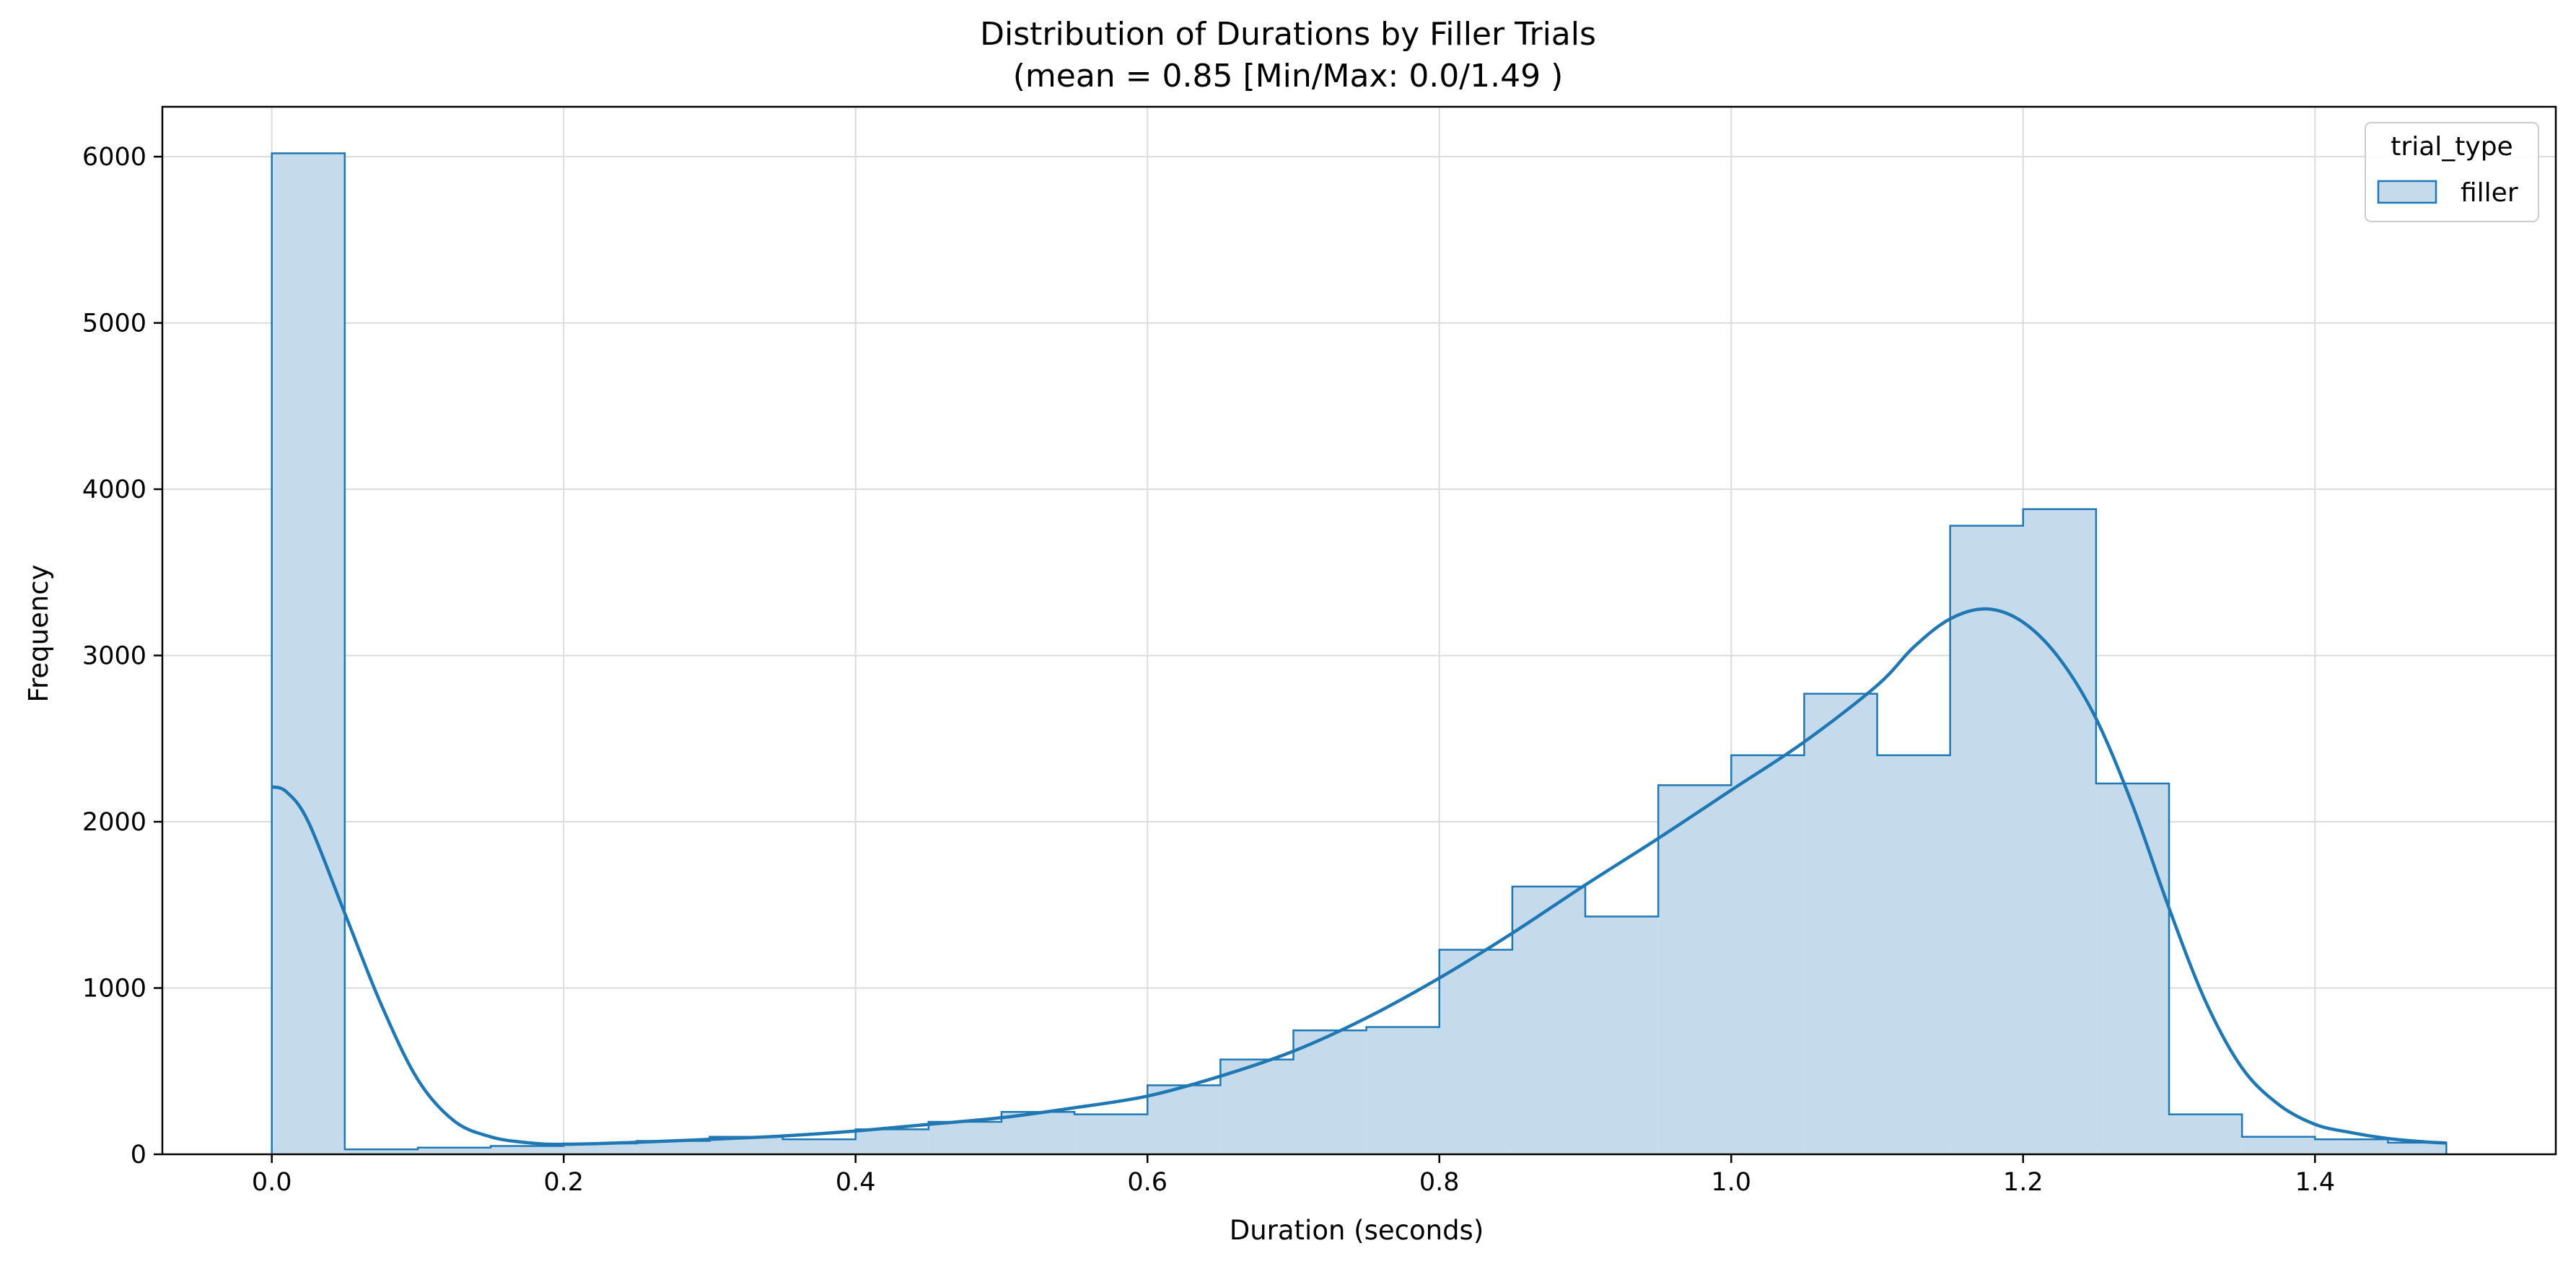 The image size is (2576, 1269). What do you see at coordinates (272, 1182) in the screenshot?
I see `x-tick-label-0: 0.0` at bounding box center [272, 1182].